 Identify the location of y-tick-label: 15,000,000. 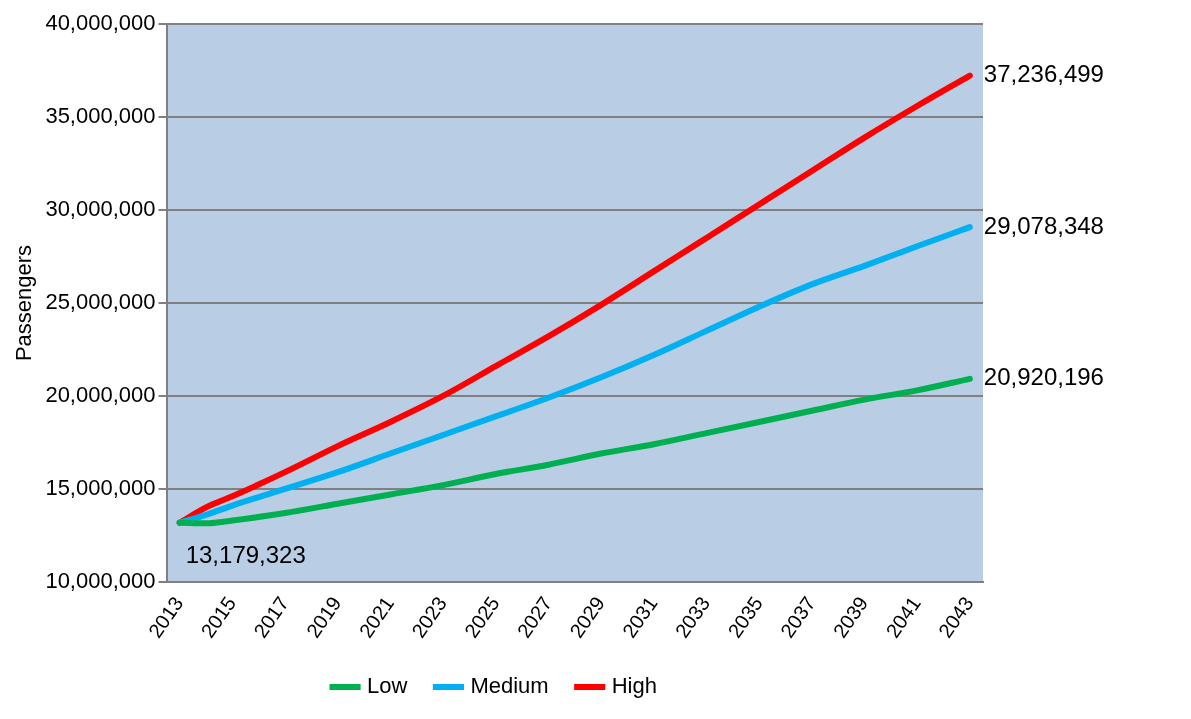
(100, 487).